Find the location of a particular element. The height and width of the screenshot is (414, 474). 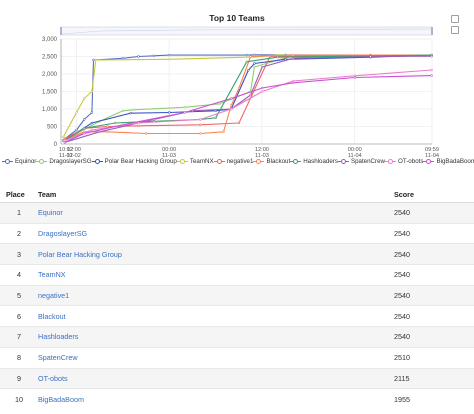

place-cell: 1 is located at coordinates (19, 213).